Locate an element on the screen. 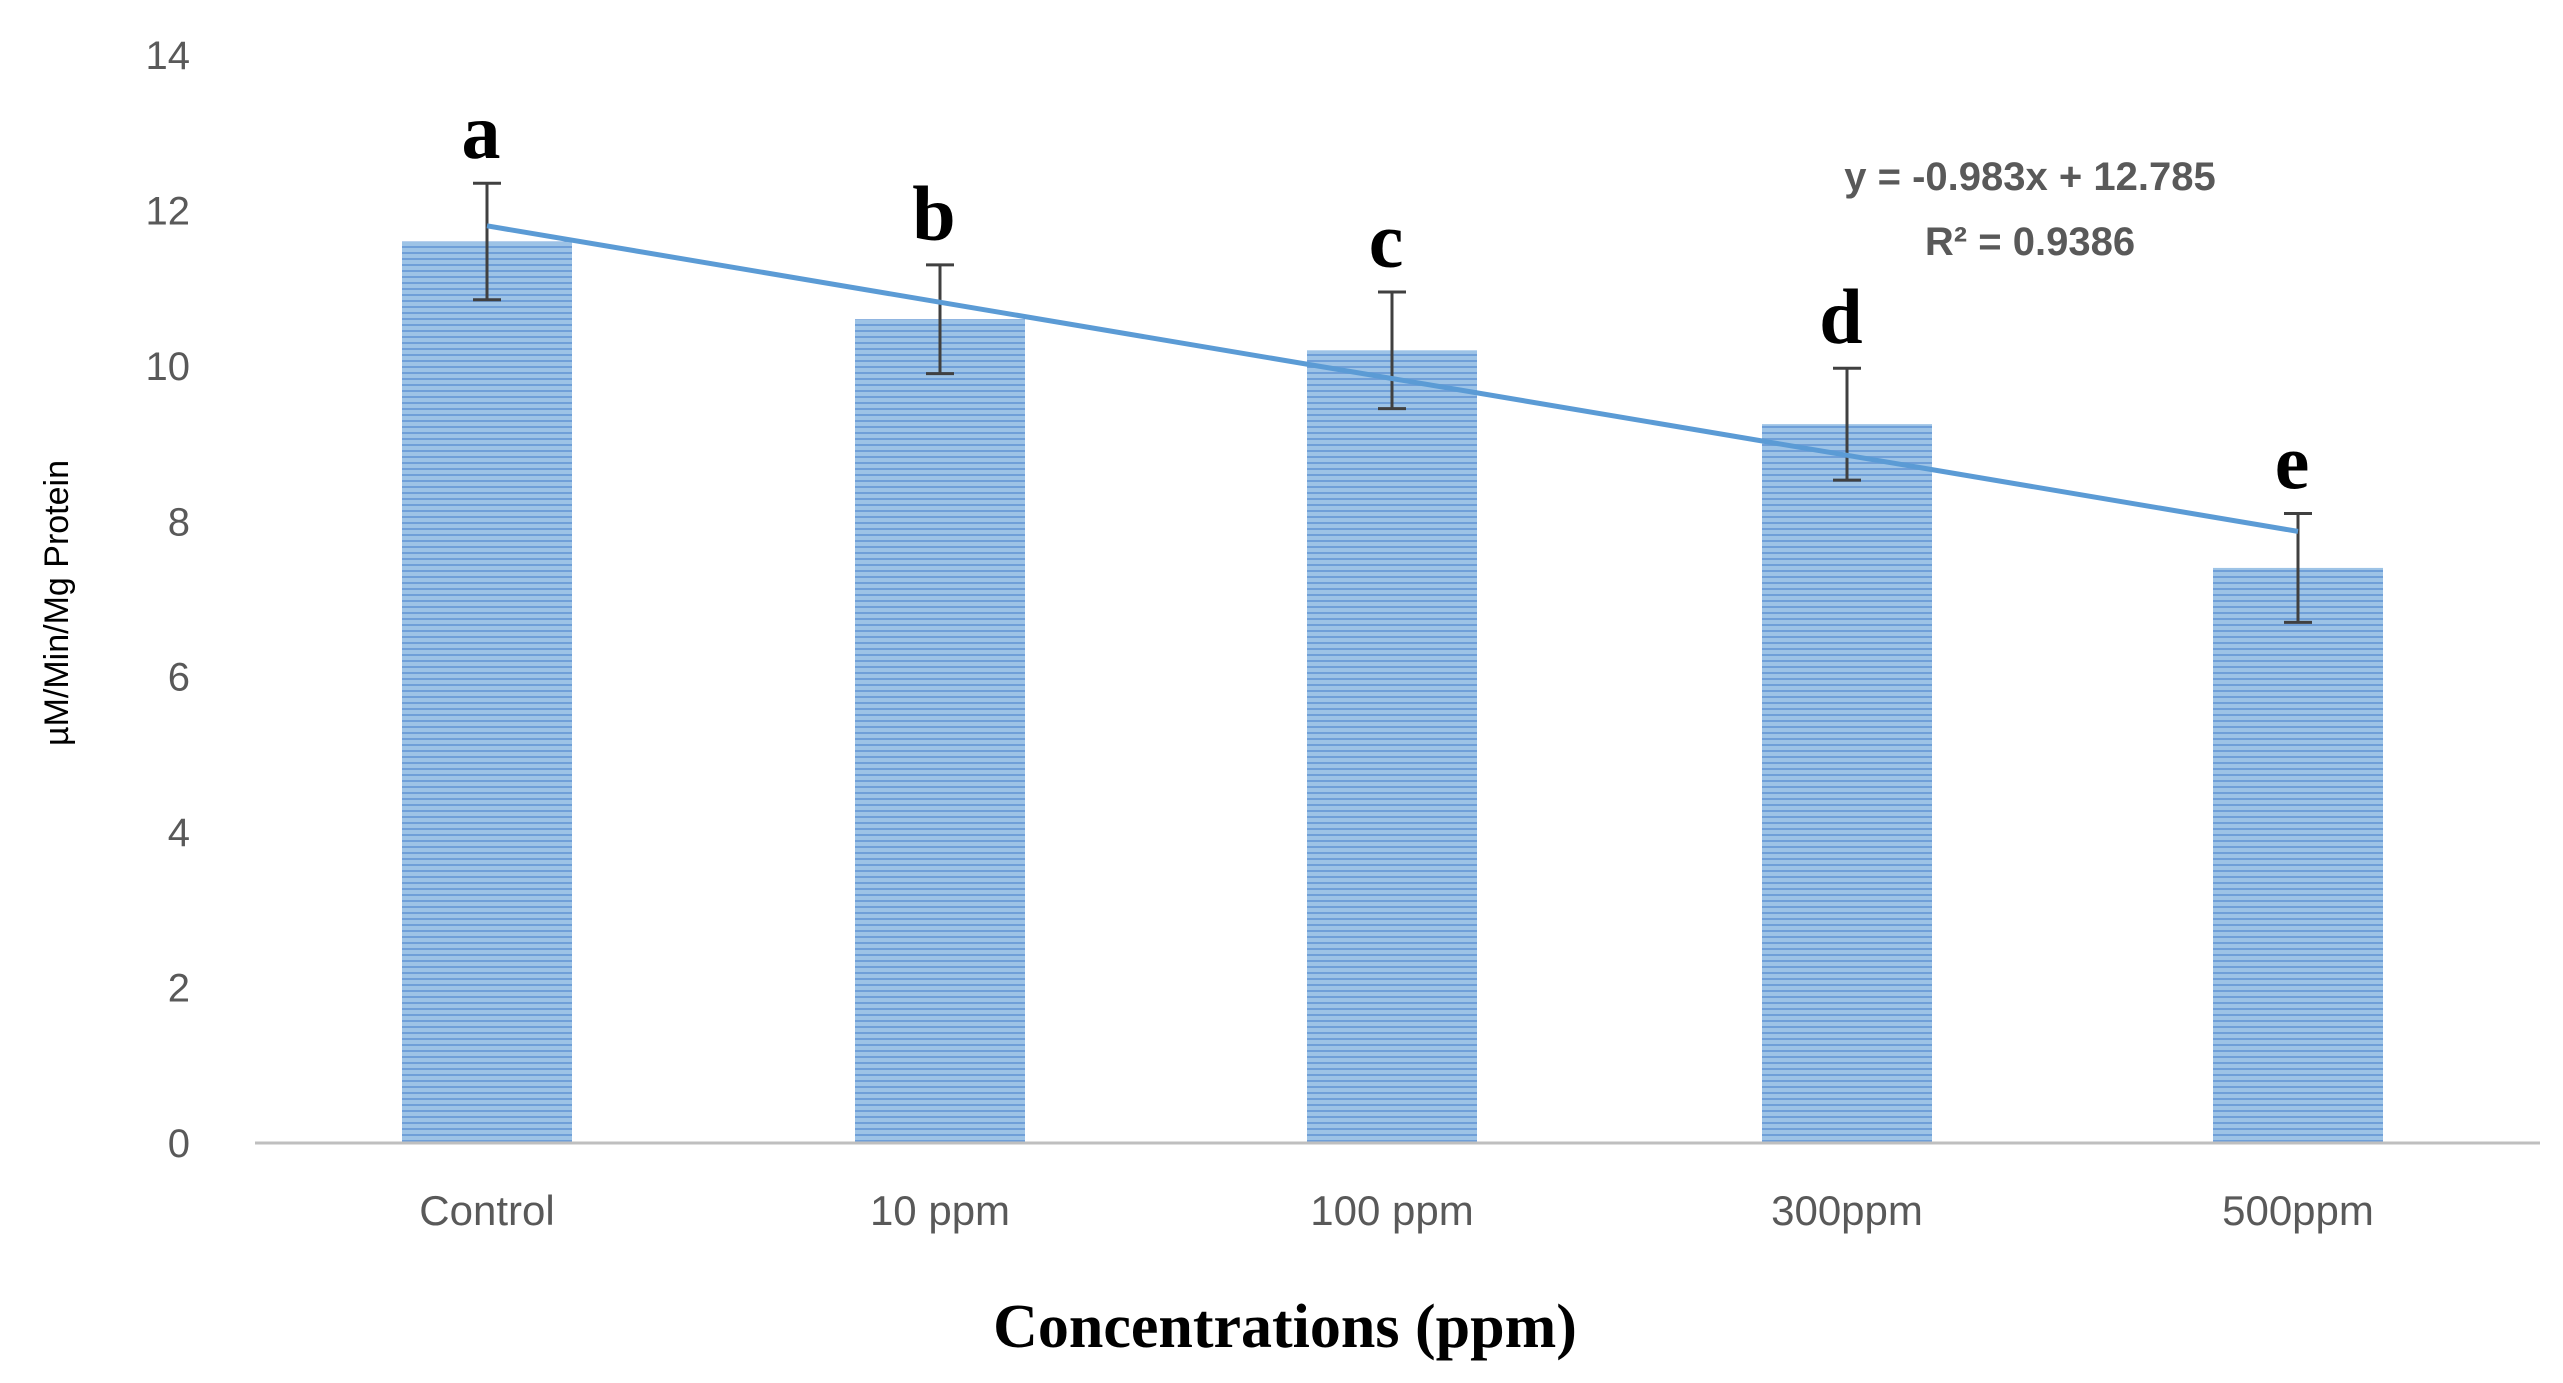  trendline-equation: y = -0.983x + 12.785 is located at coordinates (2029, 177).